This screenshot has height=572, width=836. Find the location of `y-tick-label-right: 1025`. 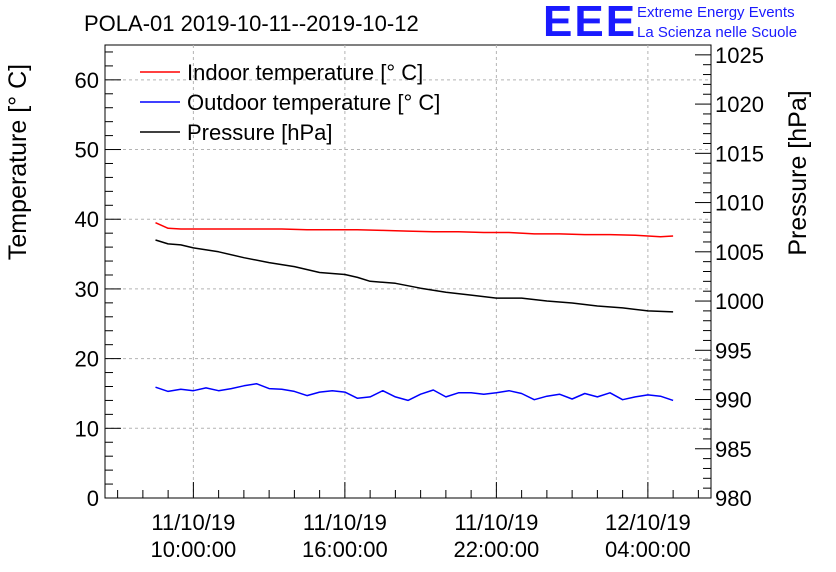

y-tick-label-right: 1025 is located at coordinates (739, 55).